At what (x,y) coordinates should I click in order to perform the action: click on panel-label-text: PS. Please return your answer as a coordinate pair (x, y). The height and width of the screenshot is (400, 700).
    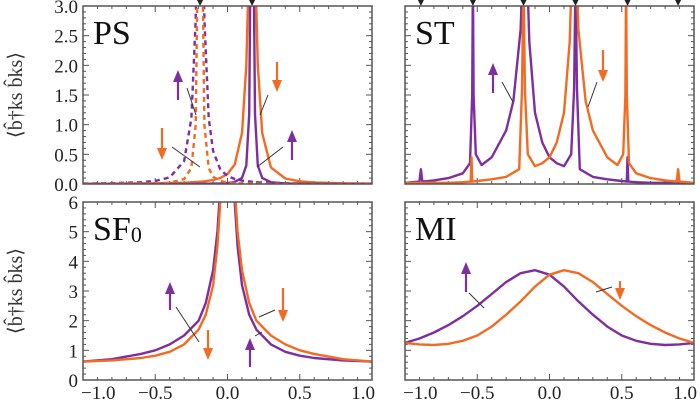
    Looking at the image, I should click on (112, 33).